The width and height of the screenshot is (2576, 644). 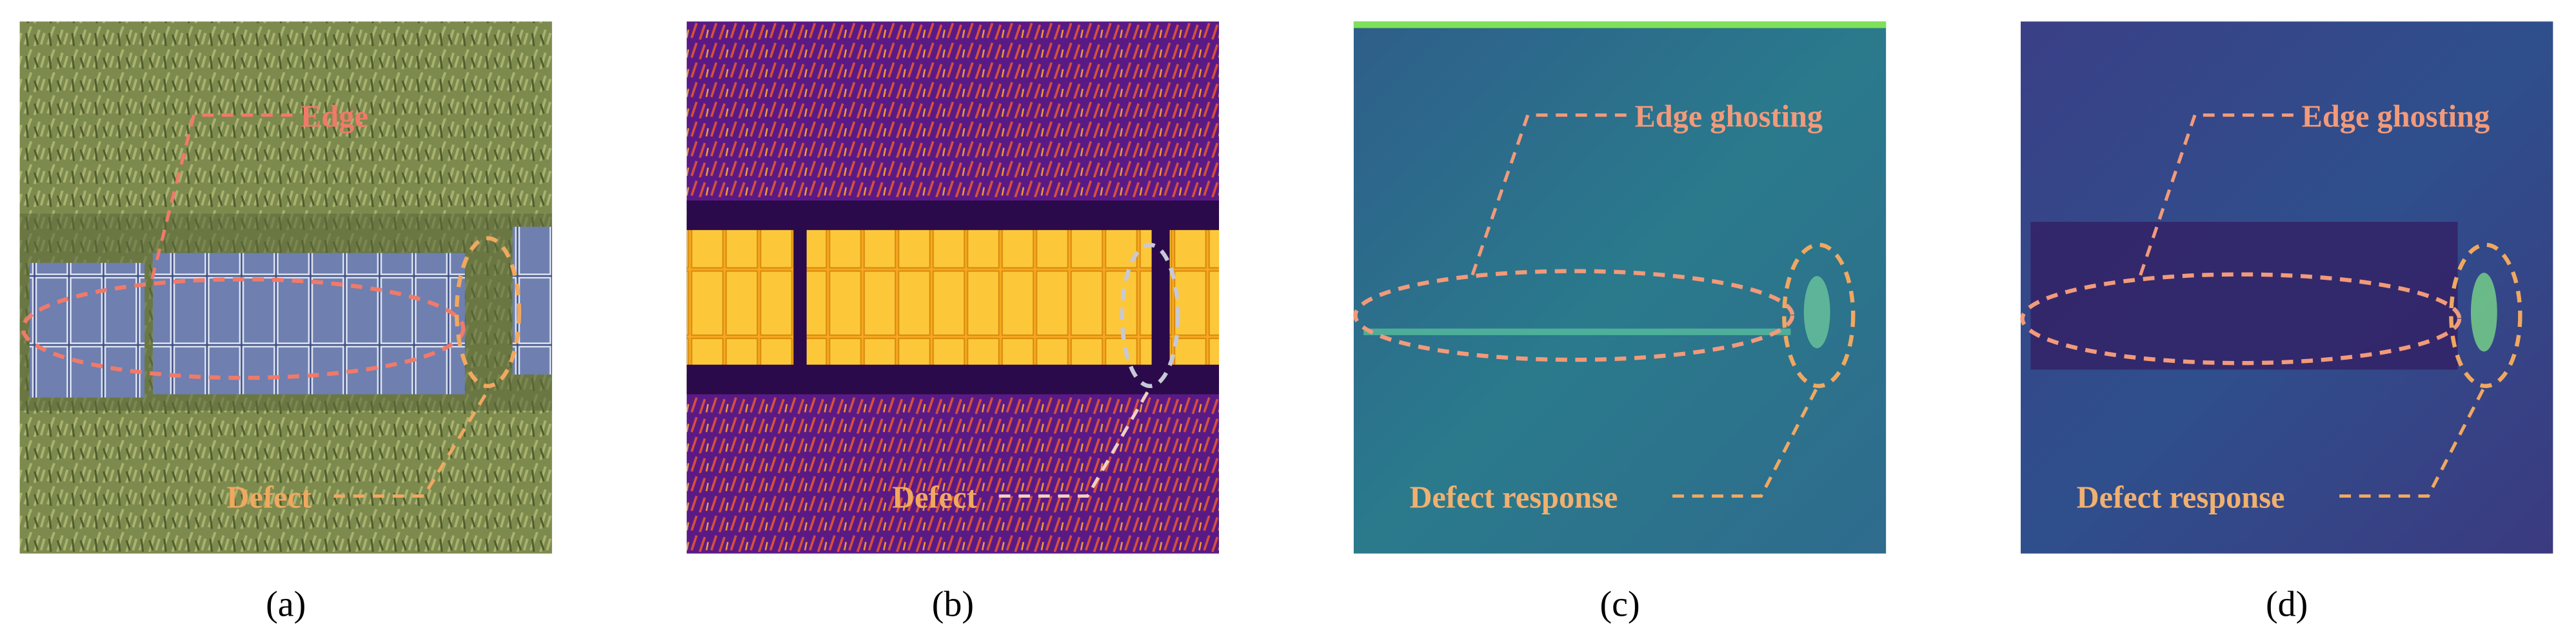 I want to click on panel-label: (b), so click(x=953, y=604).